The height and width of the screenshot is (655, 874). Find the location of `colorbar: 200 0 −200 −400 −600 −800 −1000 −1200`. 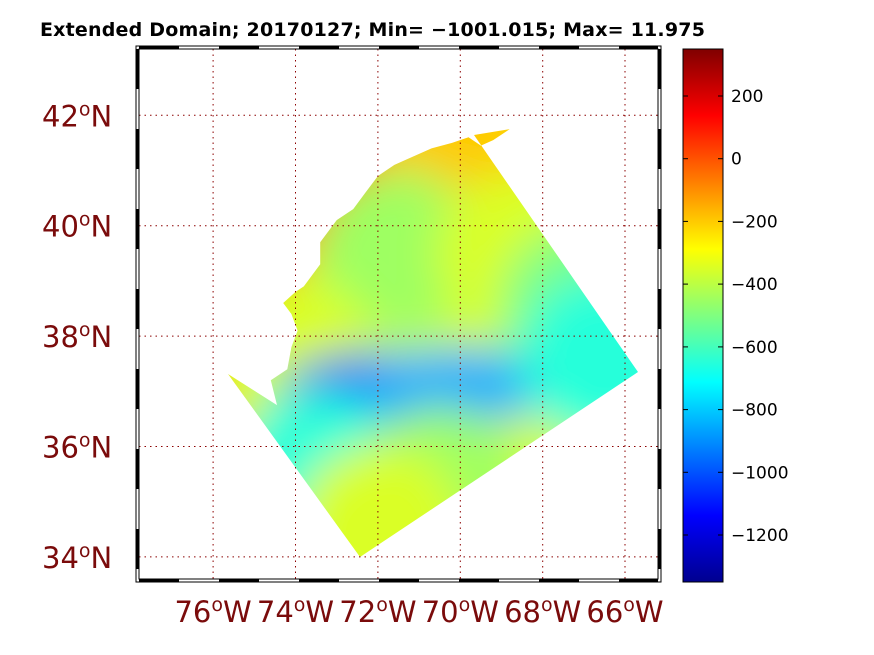

colorbar: 200 0 −200 −400 −600 −800 −1000 −1200 is located at coordinates (735, 315).